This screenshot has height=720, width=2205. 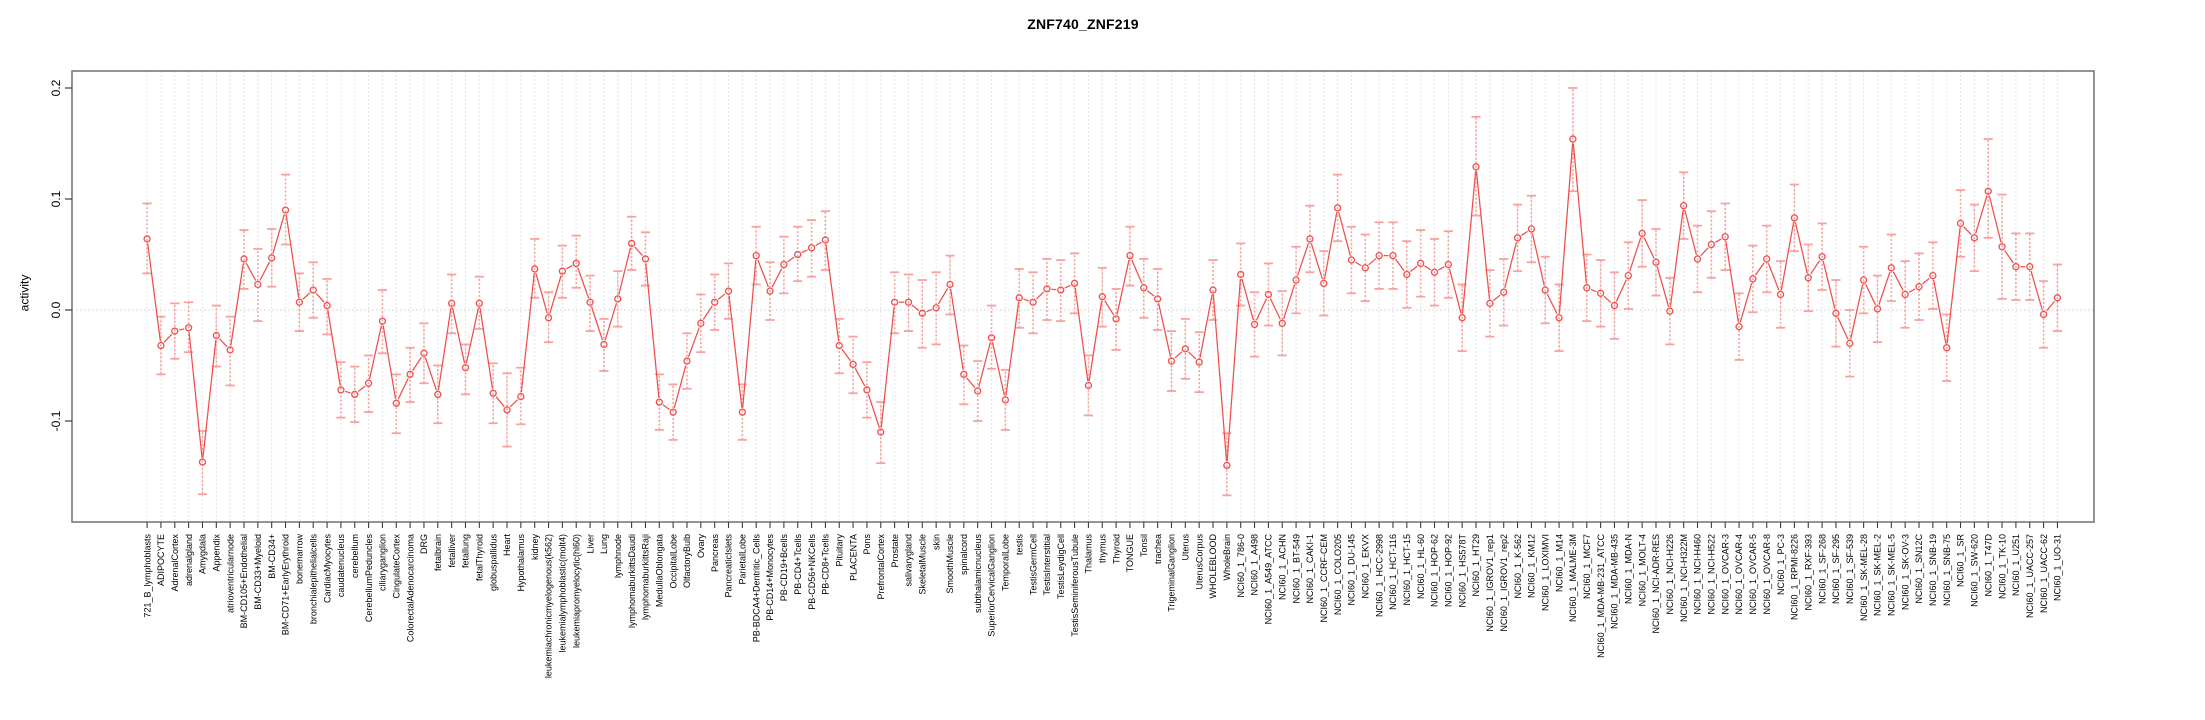 What do you see at coordinates (992, 585) in the screenshot?
I see `x-tick-label: SuperiorCervicalGanglion` at bounding box center [992, 585].